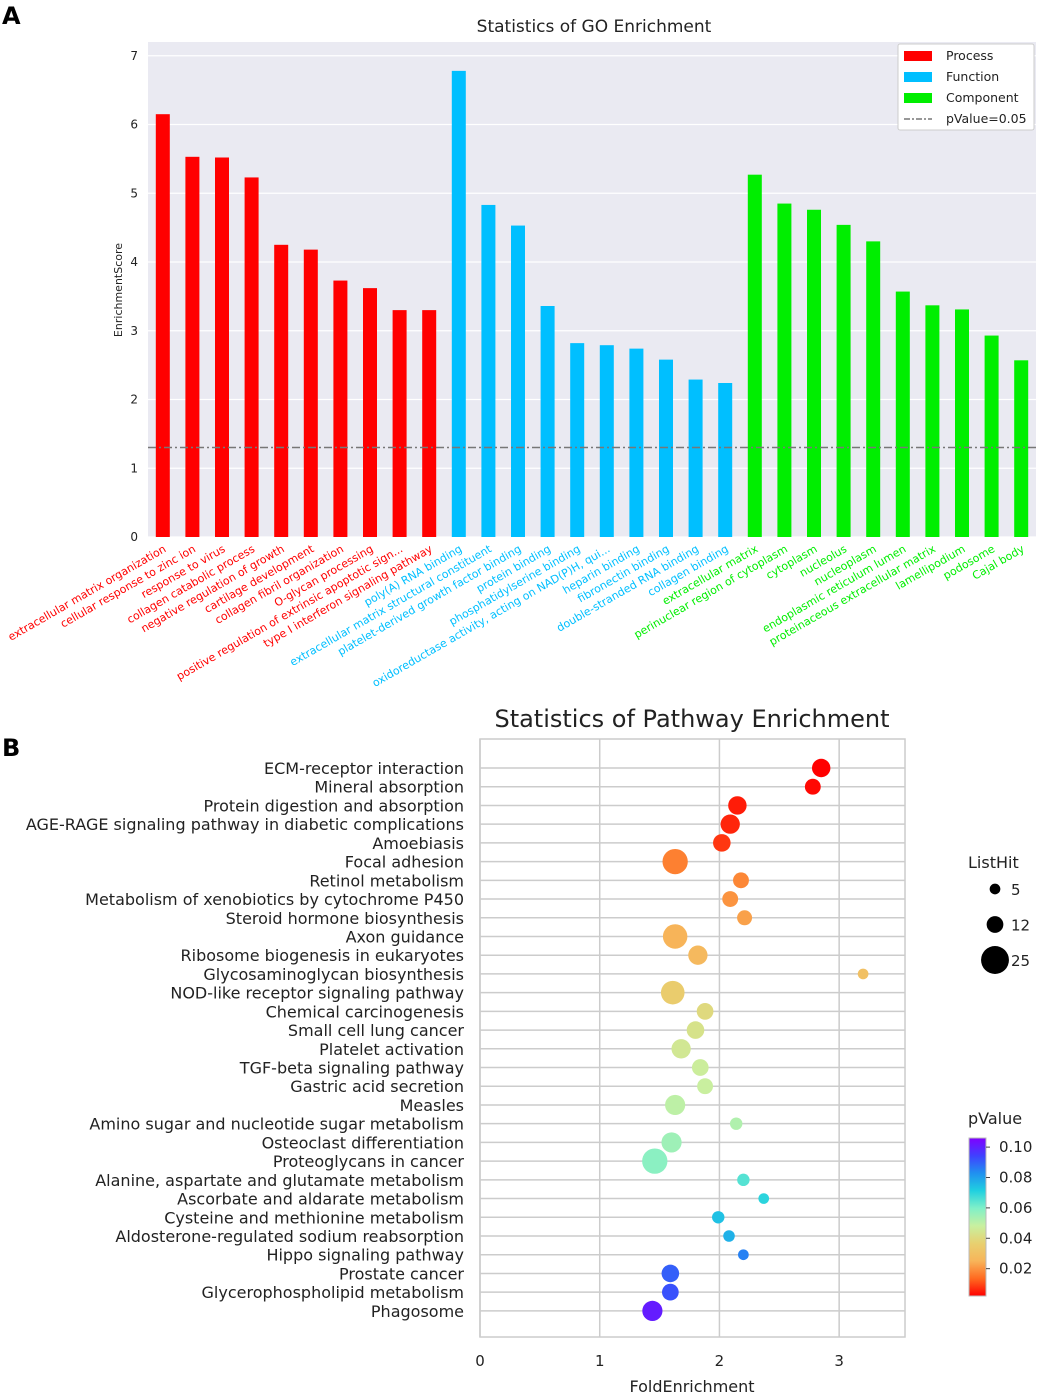  What do you see at coordinates (134, 125) in the screenshot?
I see `go-y-tick-label: 6` at bounding box center [134, 125].